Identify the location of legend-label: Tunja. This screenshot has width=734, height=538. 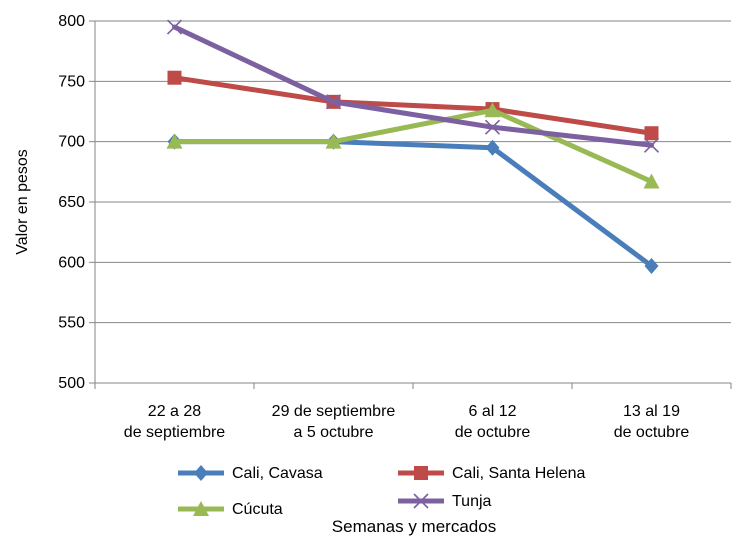
(472, 501).